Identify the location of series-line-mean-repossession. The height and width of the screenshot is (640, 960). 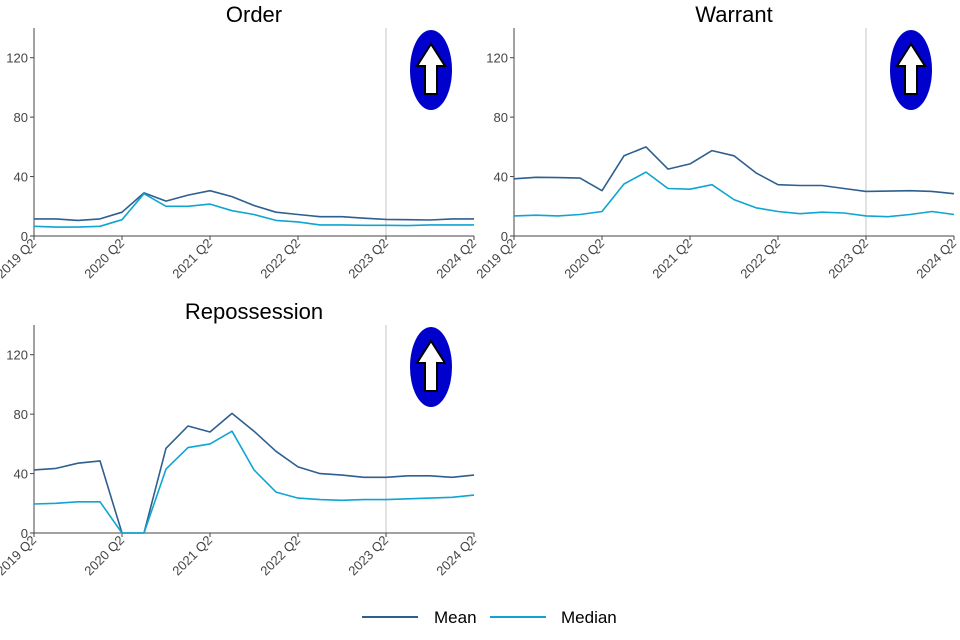
(254, 473).